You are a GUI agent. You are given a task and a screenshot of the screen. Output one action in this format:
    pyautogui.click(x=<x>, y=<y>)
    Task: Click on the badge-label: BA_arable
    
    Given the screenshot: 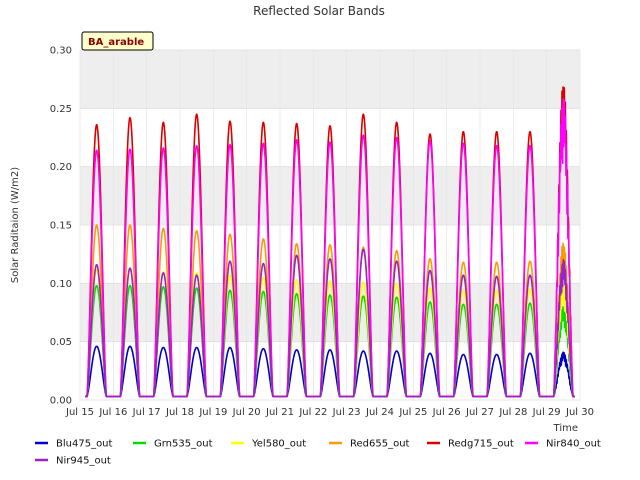 What is the action you would take?
    pyautogui.click(x=116, y=42)
    